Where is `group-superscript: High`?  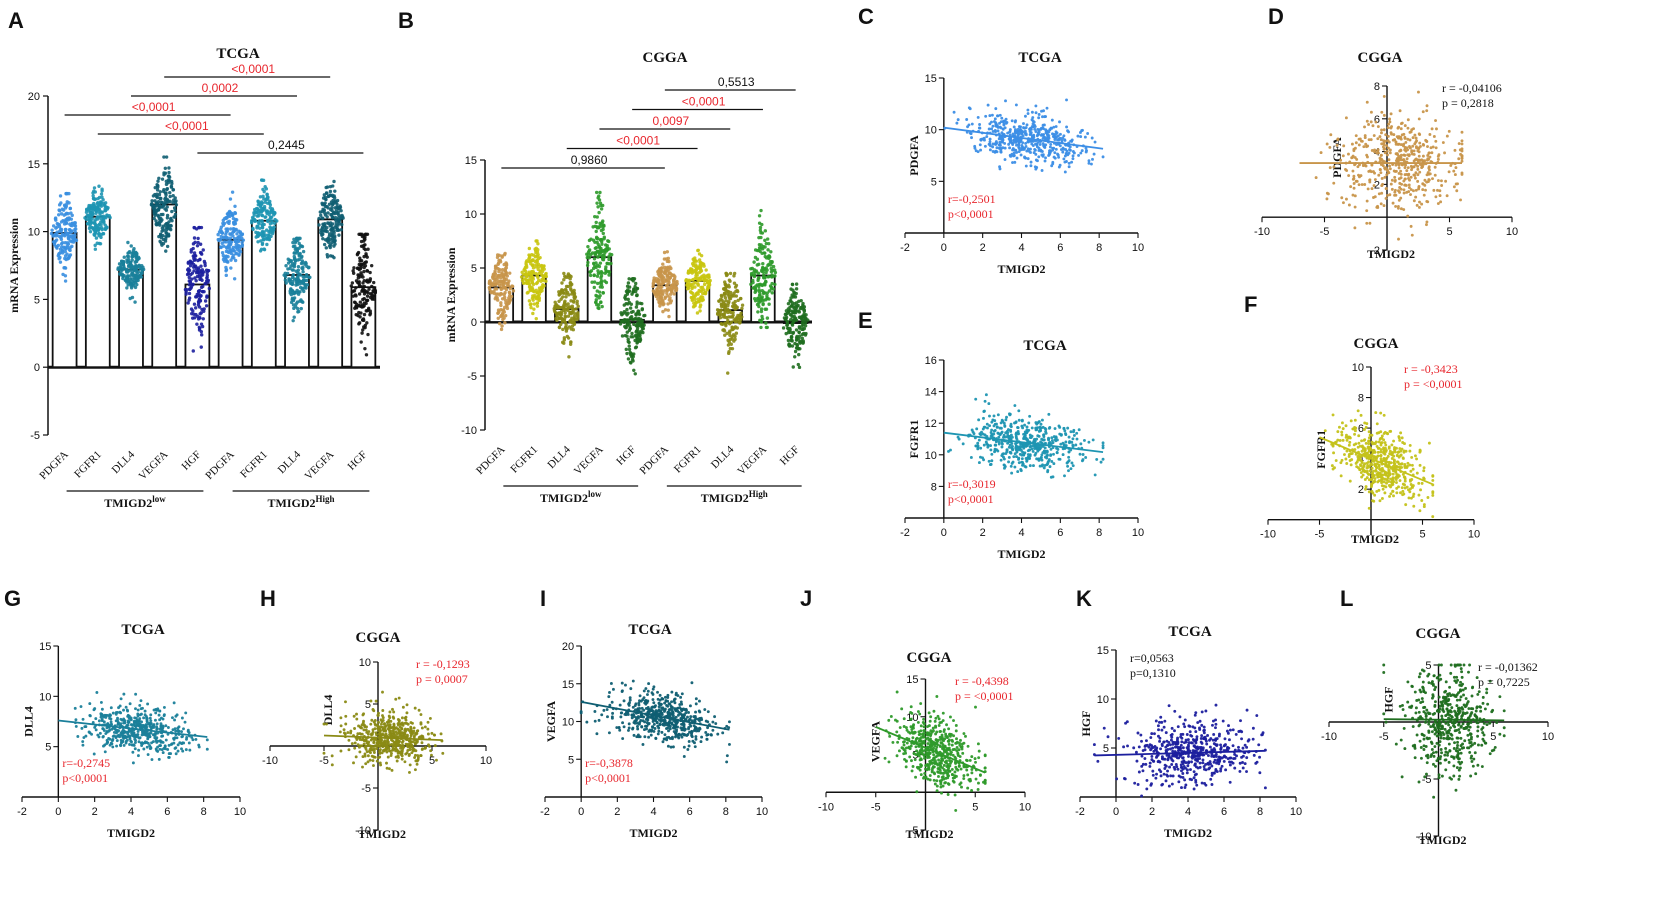 group-superscript: High is located at coordinates (324, 499).